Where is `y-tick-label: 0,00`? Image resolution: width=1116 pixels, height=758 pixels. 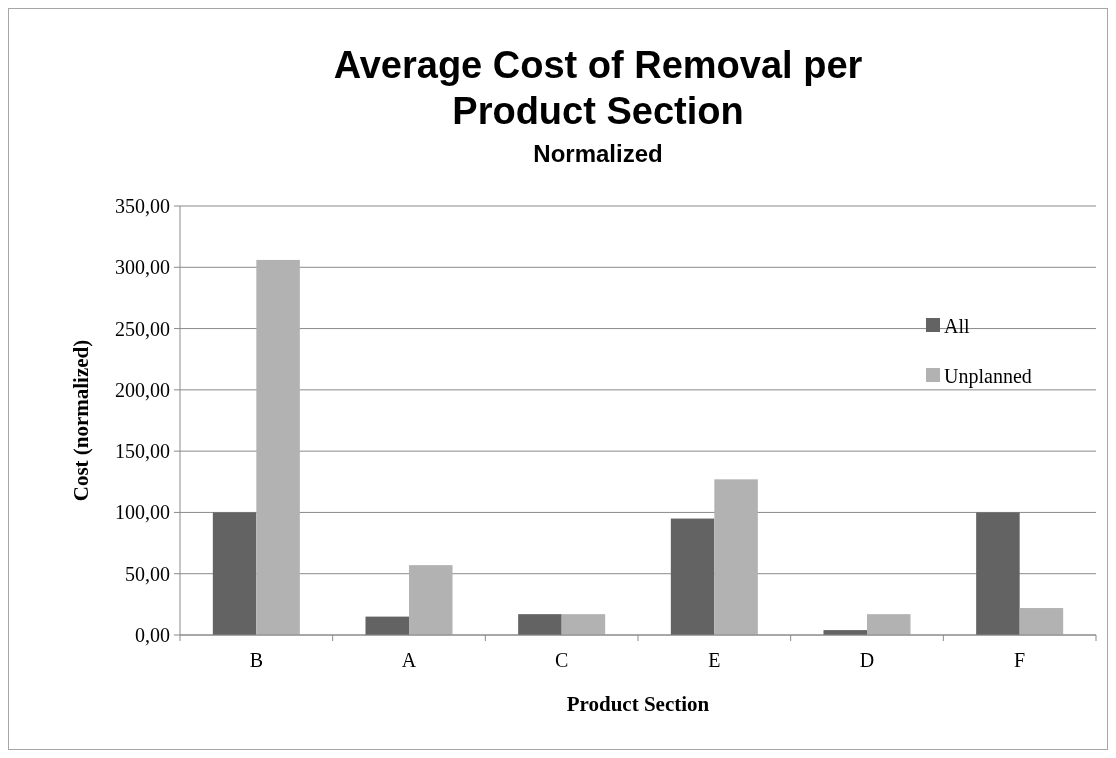
y-tick-label: 0,00 is located at coordinates (152, 635).